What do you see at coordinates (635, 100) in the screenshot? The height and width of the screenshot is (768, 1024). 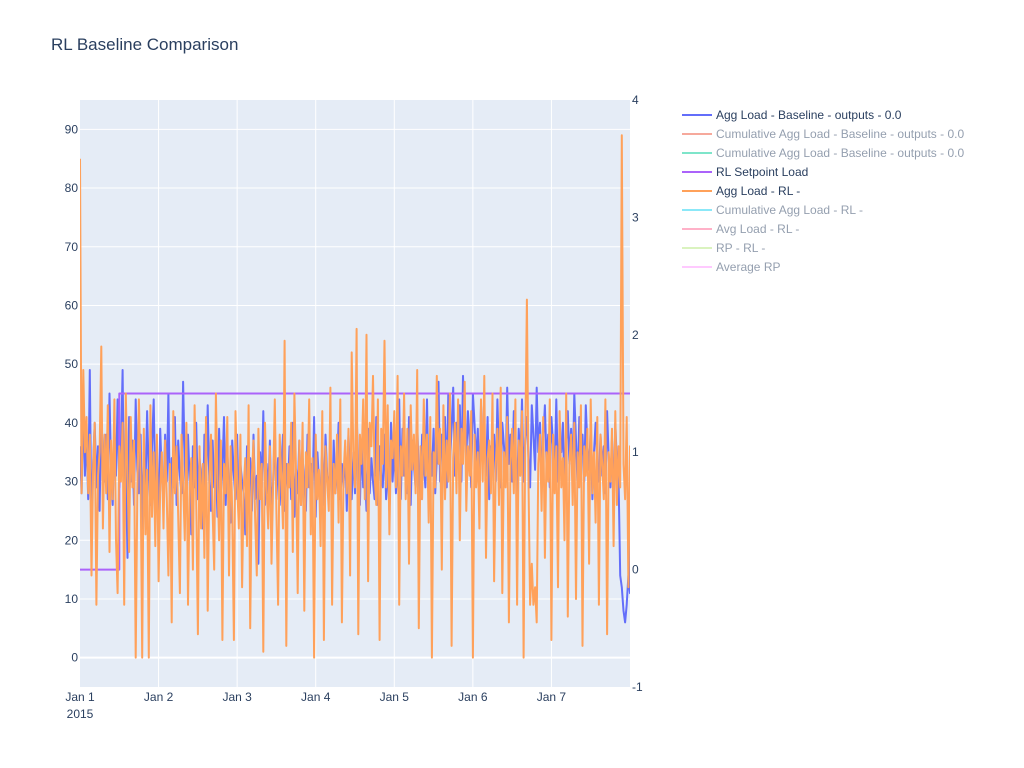 I see `y2-tick-label: 4` at bounding box center [635, 100].